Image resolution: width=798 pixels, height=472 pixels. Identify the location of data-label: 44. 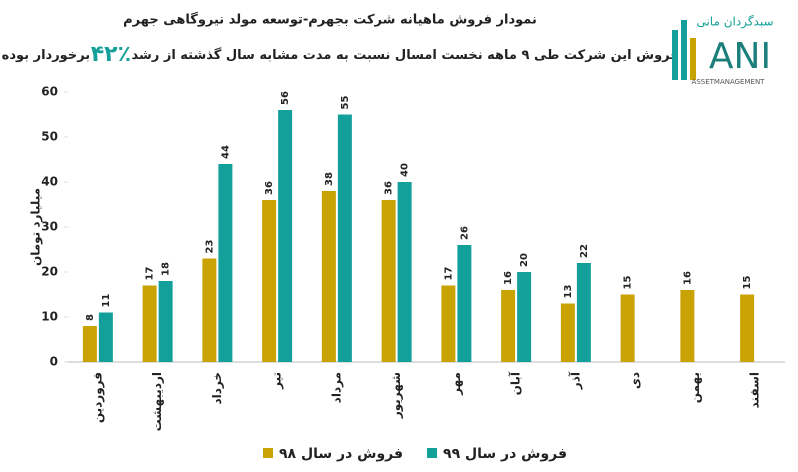
(225, 152).